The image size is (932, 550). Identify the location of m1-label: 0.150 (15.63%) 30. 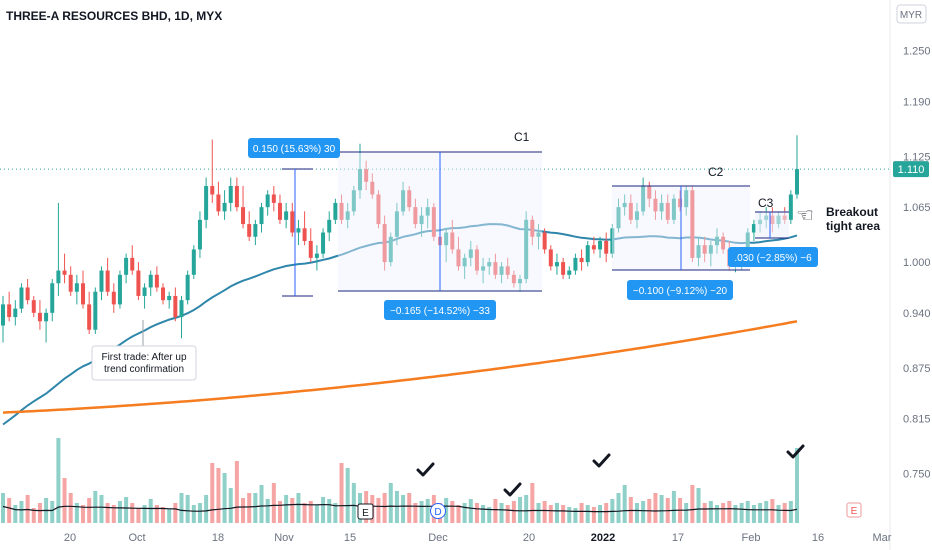
(294, 149).